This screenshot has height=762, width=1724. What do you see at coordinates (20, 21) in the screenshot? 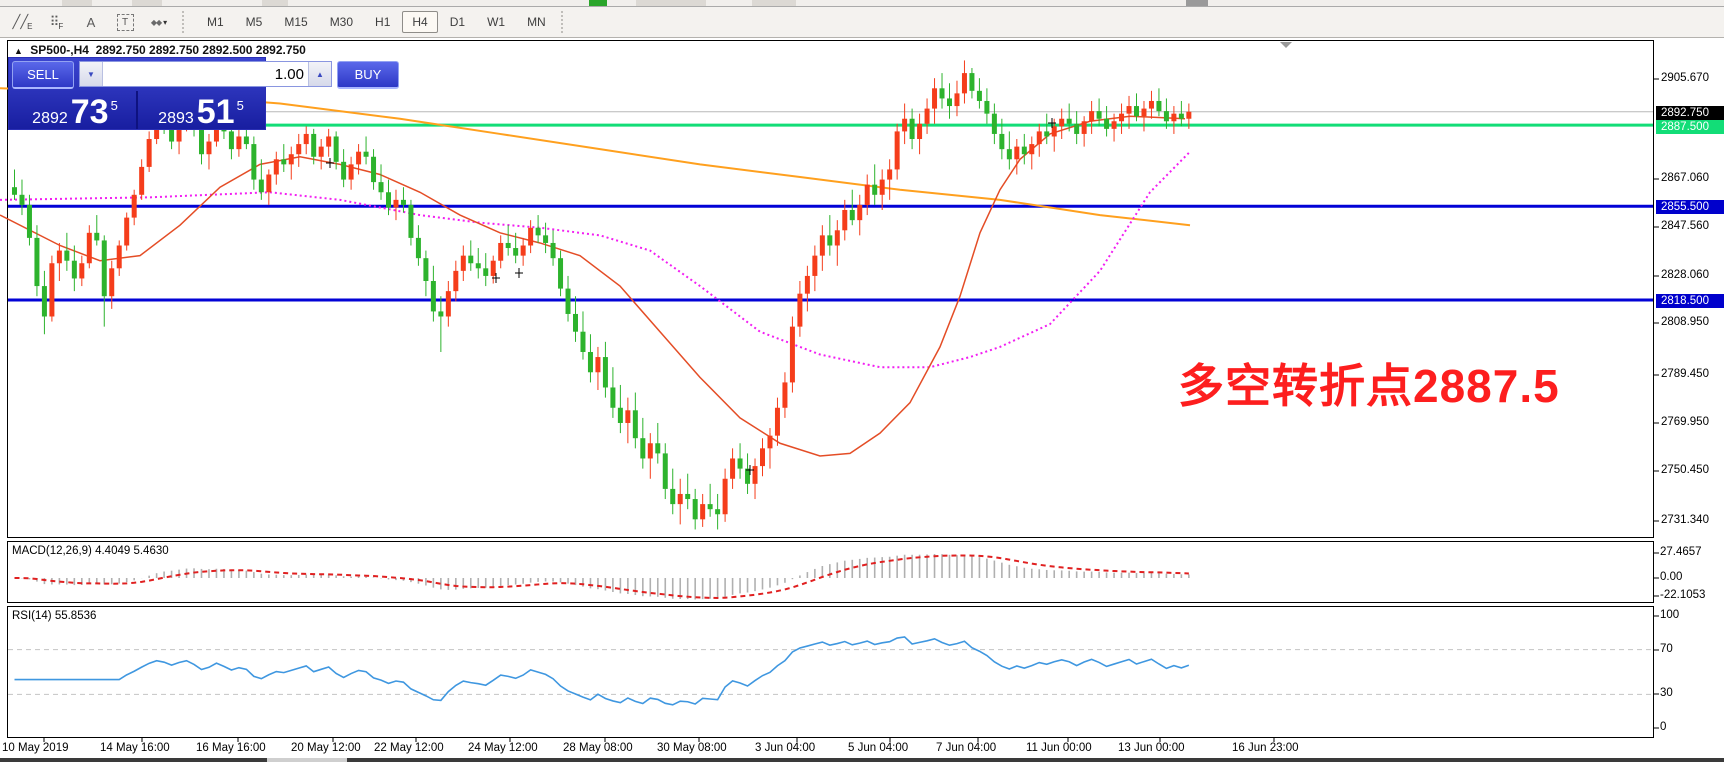
I see `indicators-glyph: ╱╱` at bounding box center [20, 21].